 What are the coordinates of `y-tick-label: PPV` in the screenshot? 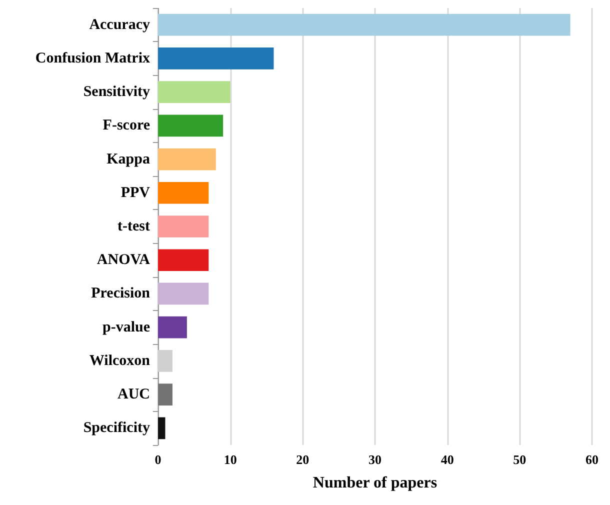 It's located at (135, 192).